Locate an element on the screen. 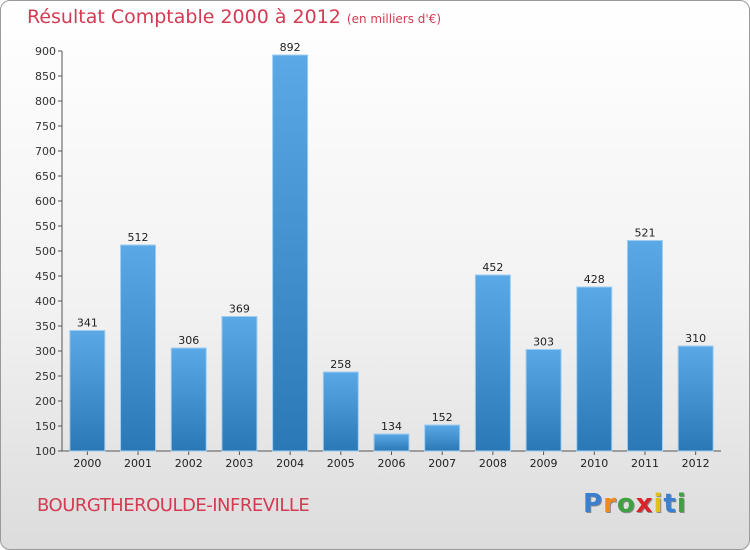 This screenshot has width=750, height=550. logo-letter: o is located at coordinates (626, 504).